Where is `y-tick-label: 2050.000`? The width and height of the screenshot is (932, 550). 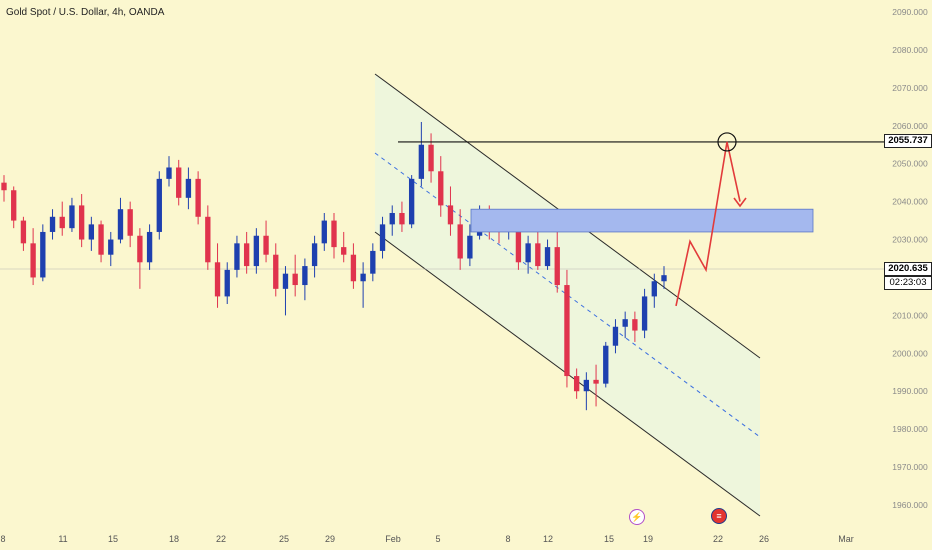
y-tick-label: 2050.000 is located at coordinates (910, 164).